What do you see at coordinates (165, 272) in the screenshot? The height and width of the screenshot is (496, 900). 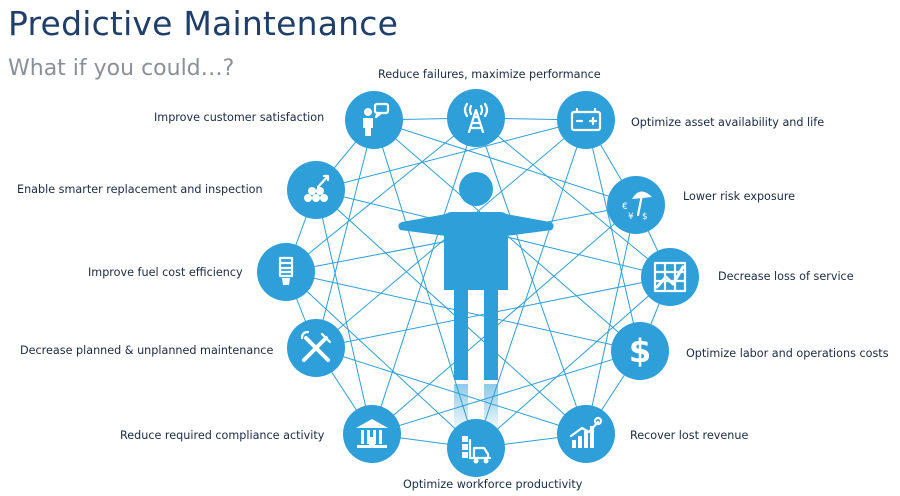 I see `benefit-label-10: Improve fuel cost efficiency` at bounding box center [165, 272].